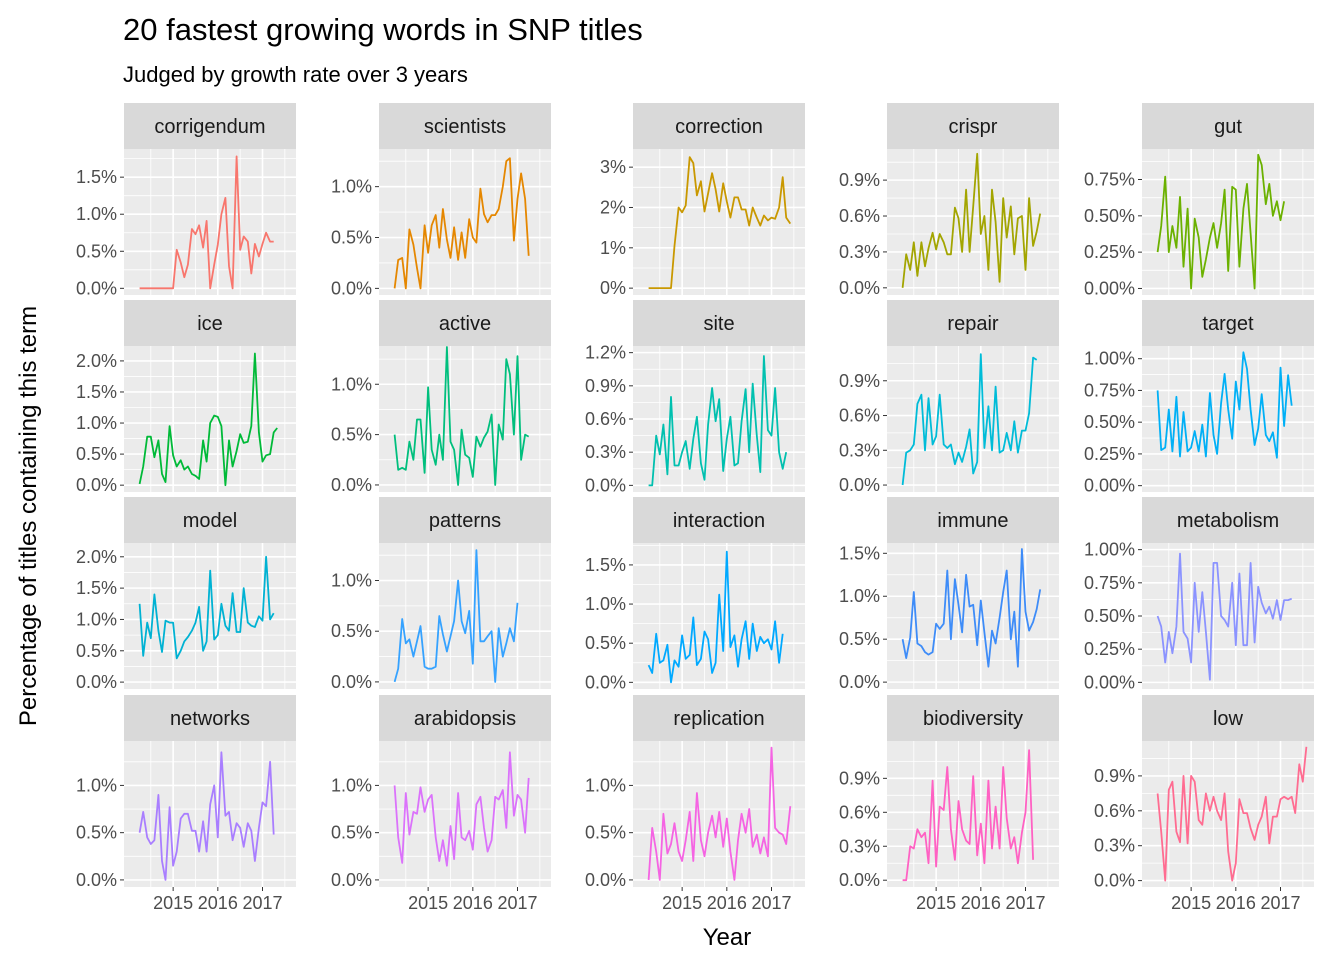 The image size is (1344, 960). I want to click on facet-panel-scientists: scientists 0.0% 0.5% 1.0%, so click(441, 200).